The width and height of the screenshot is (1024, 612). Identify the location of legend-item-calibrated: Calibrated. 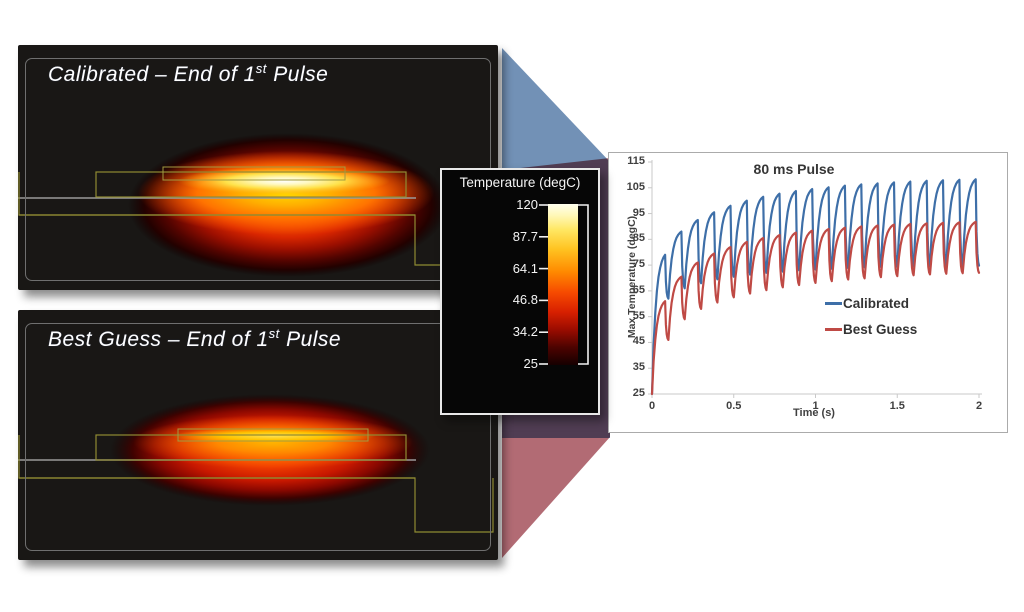
(867, 303).